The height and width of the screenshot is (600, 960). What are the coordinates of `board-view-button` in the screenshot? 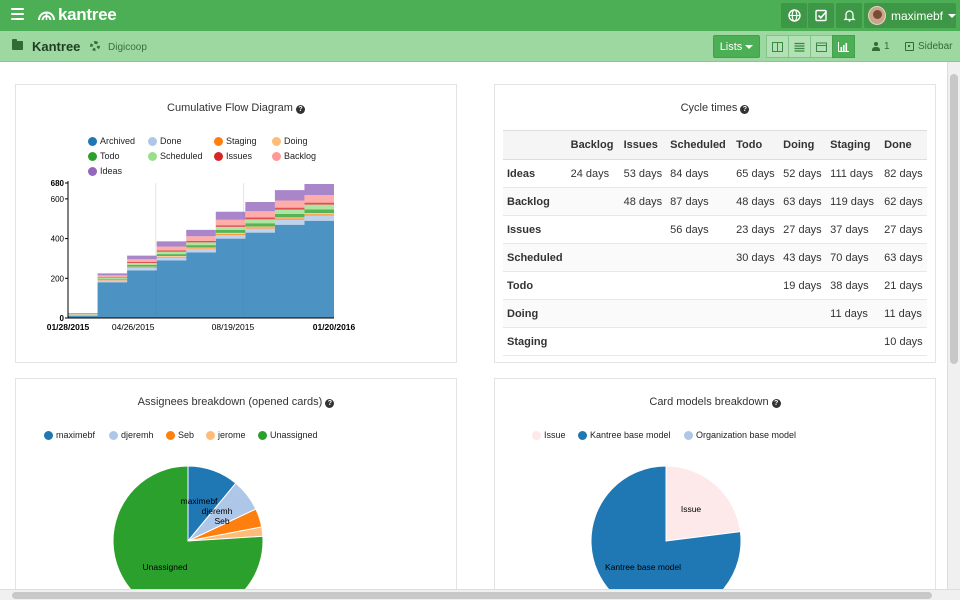 It's located at (777, 46).